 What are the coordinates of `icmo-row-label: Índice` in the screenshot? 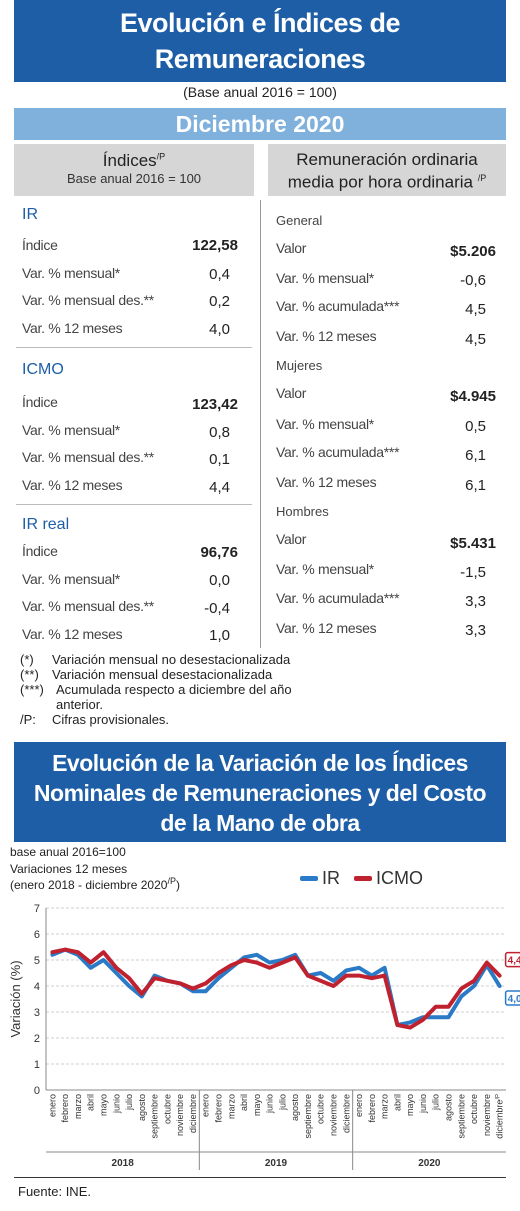 It's located at (40, 402).